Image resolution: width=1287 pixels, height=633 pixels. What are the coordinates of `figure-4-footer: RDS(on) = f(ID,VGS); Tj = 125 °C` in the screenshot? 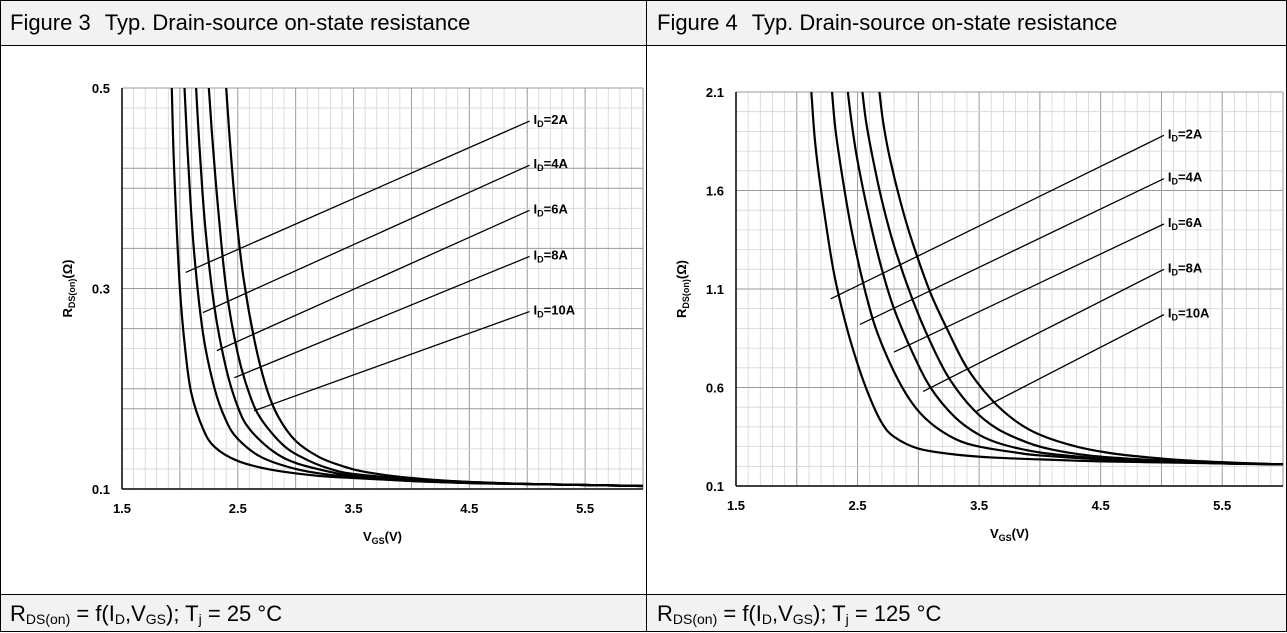 It's located at (967, 613).